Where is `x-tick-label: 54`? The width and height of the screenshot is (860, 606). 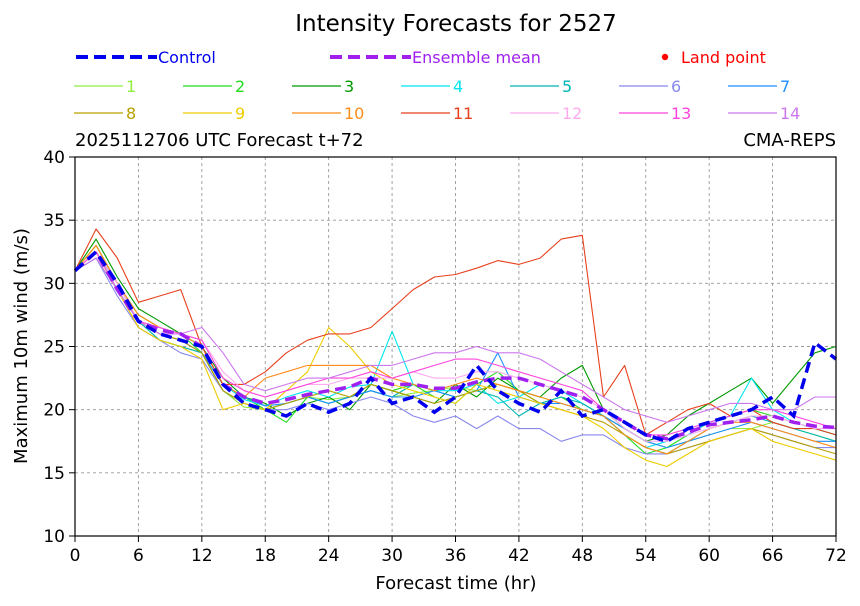
x-tick-label: 54 is located at coordinates (646, 556).